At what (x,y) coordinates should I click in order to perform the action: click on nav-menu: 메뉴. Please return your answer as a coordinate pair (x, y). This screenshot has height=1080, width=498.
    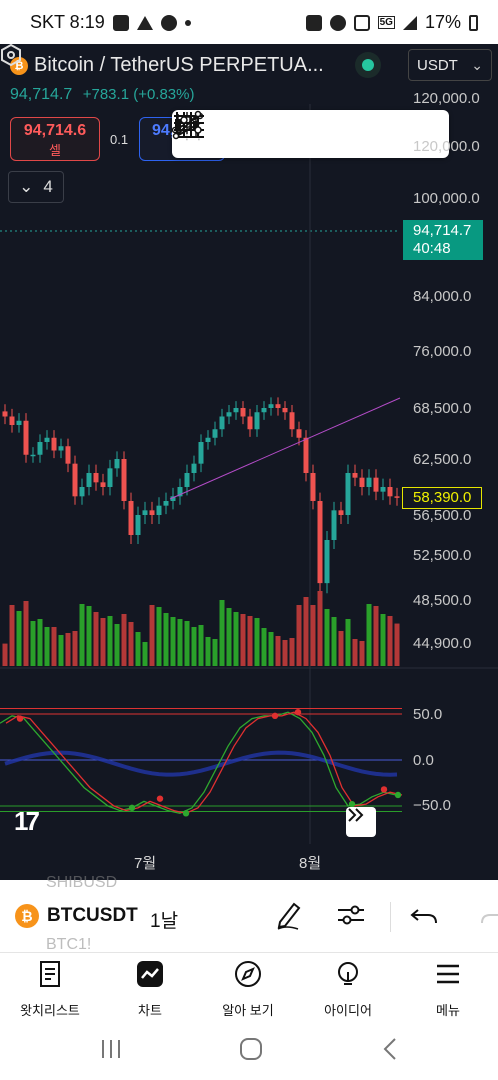
    Looking at the image, I should click on (448, 989).